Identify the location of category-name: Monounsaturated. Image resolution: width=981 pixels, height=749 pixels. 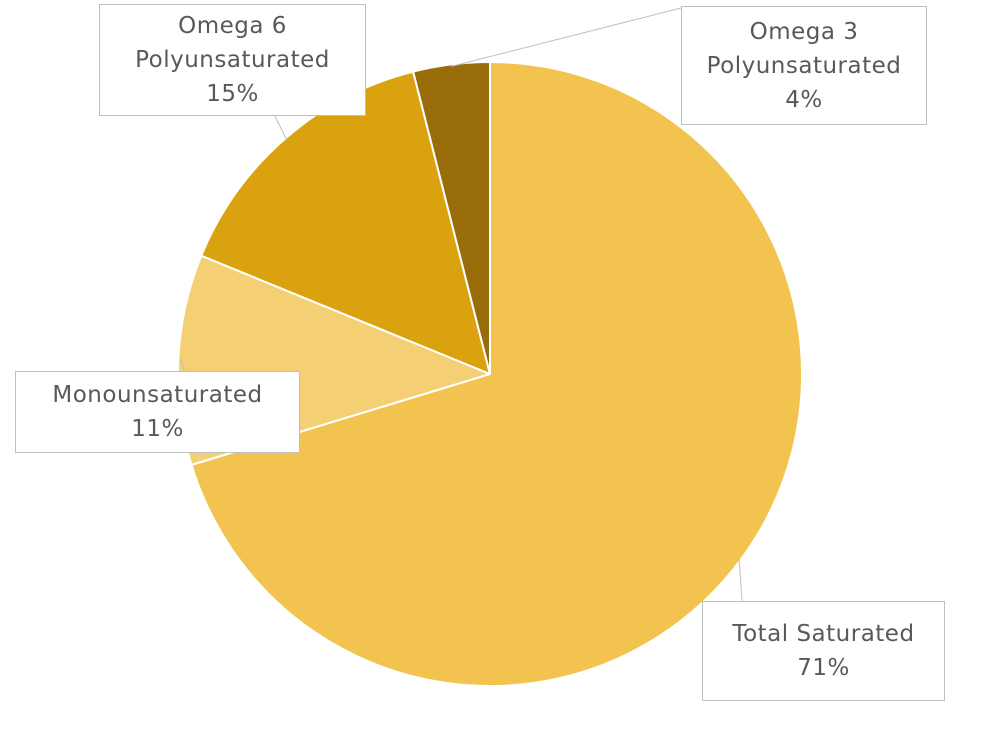
(157, 395).